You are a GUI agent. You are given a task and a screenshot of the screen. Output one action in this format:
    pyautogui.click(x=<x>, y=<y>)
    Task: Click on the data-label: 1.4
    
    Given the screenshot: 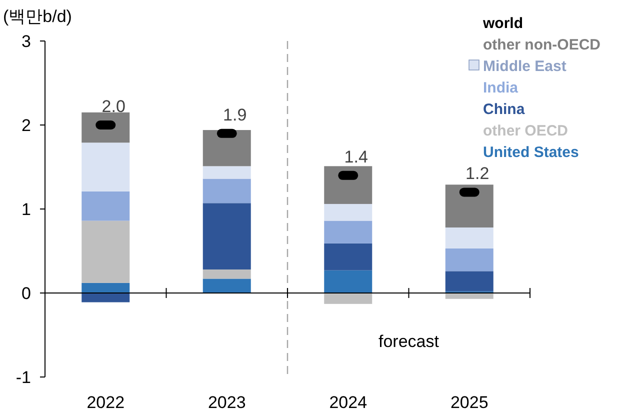 What is the action you would take?
    pyautogui.click(x=356, y=156)
    